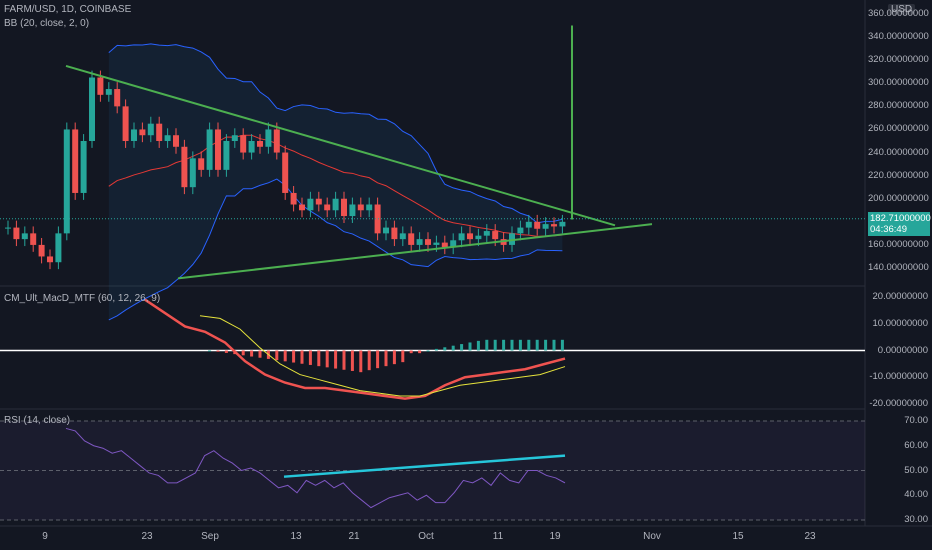 The image size is (932, 550). Describe the element at coordinates (498, 536) in the screenshot. I see `x-tick-label: 11` at that location.